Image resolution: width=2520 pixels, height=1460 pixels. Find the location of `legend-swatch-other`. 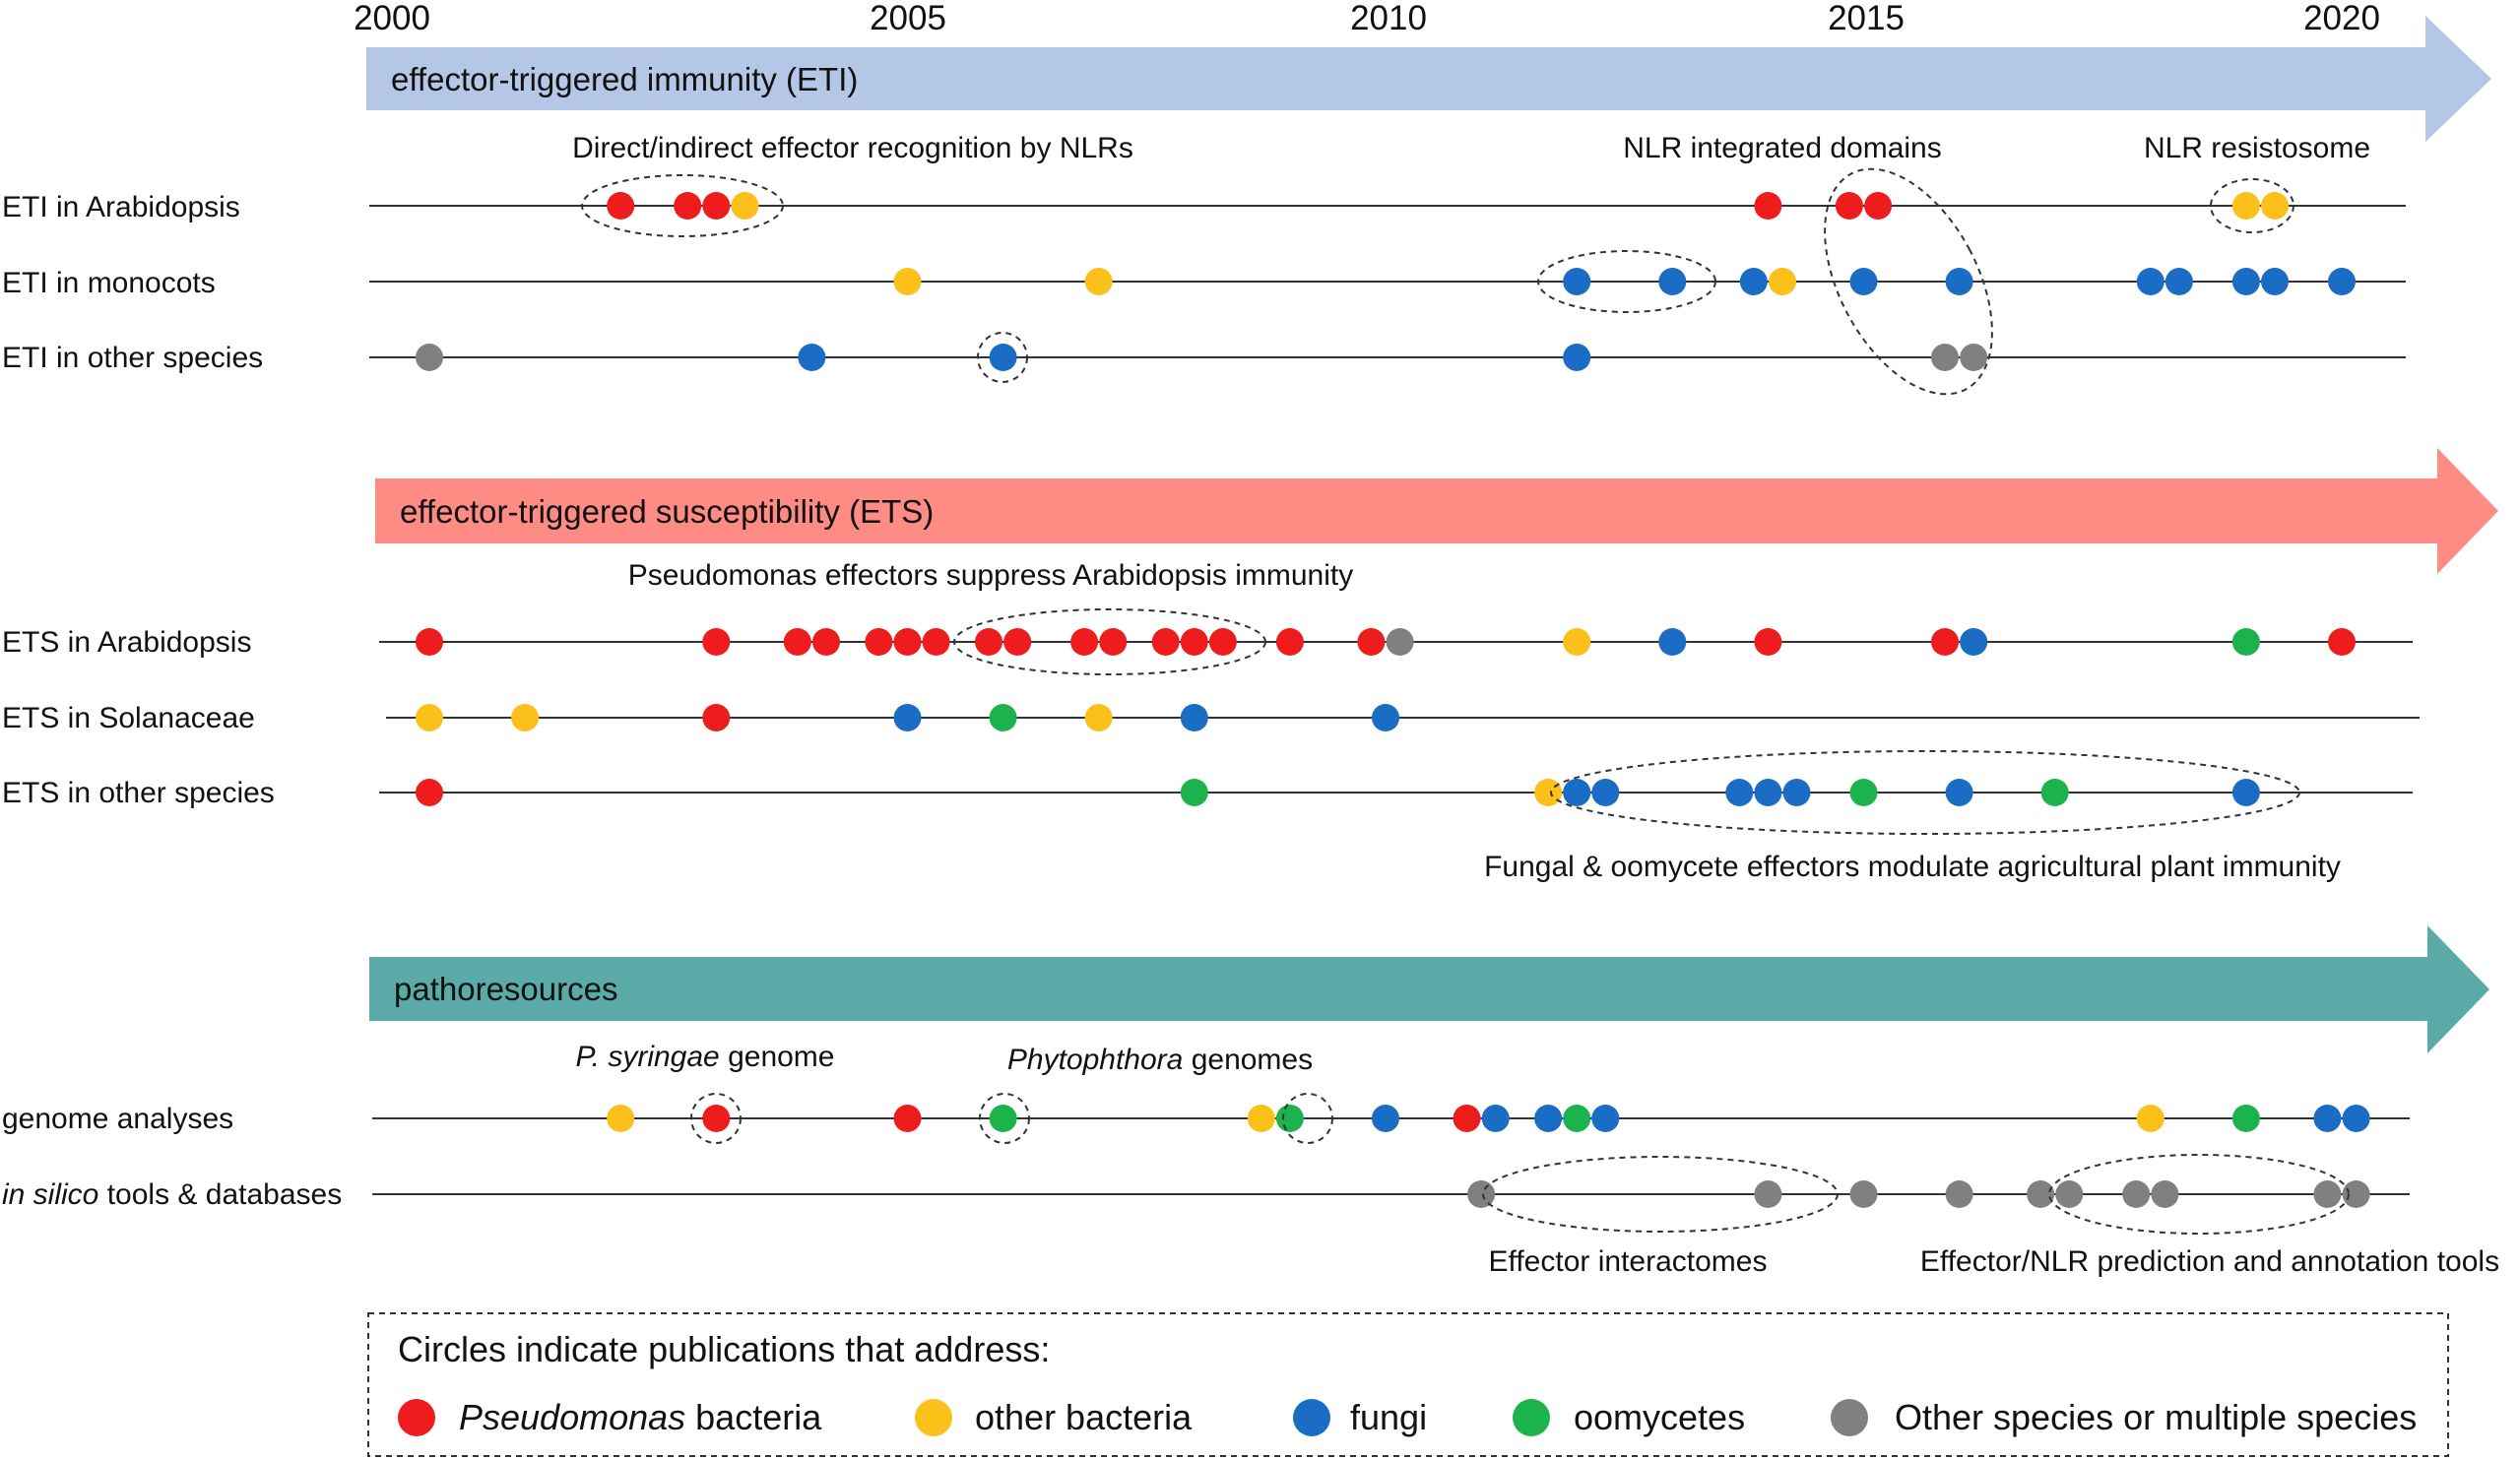

legend-swatch-other is located at coordinates (1849, 1417).